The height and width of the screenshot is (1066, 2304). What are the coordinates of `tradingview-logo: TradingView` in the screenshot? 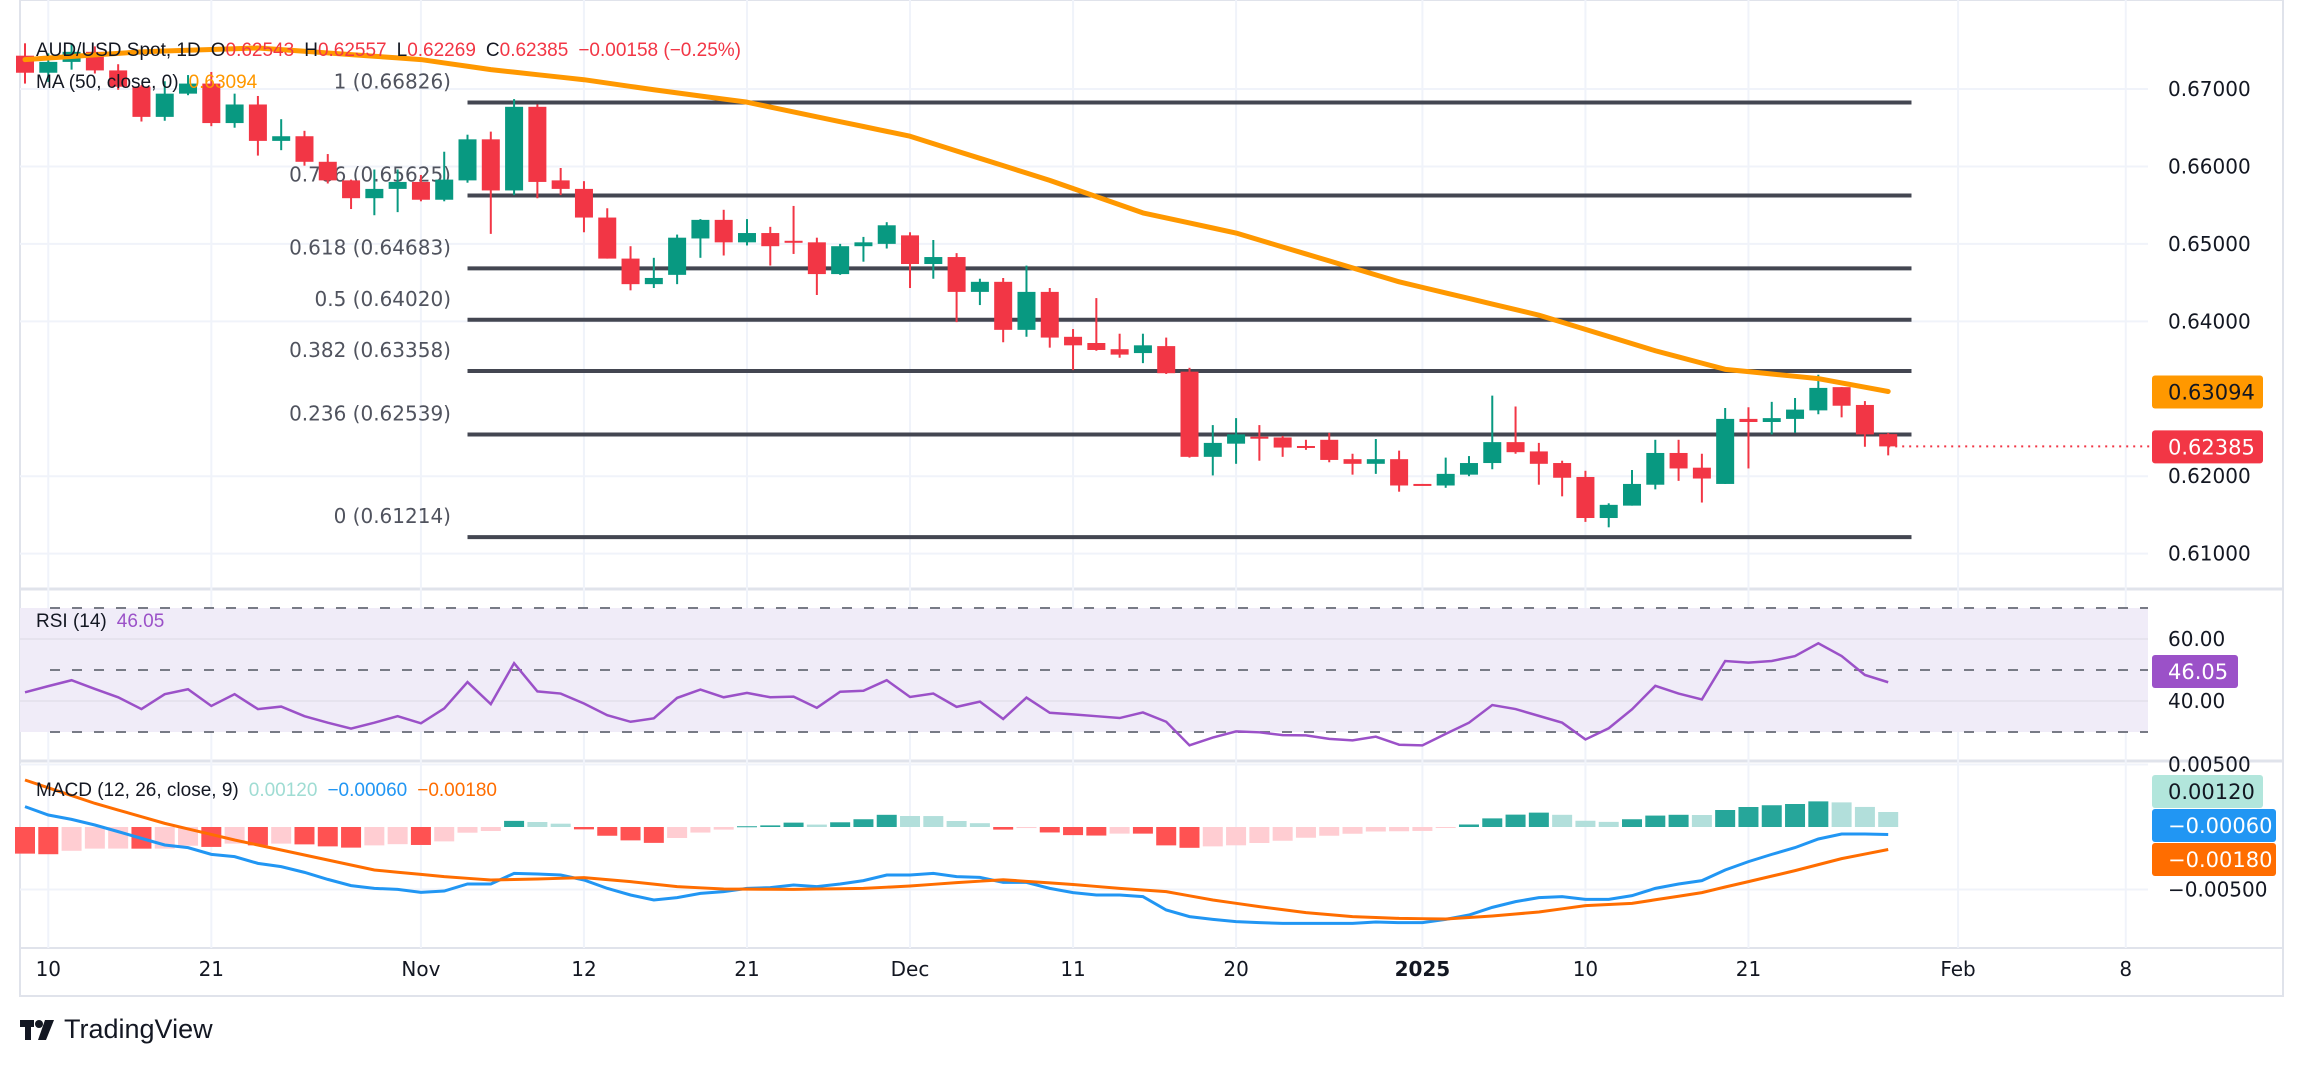 It's located at (116, 1029).